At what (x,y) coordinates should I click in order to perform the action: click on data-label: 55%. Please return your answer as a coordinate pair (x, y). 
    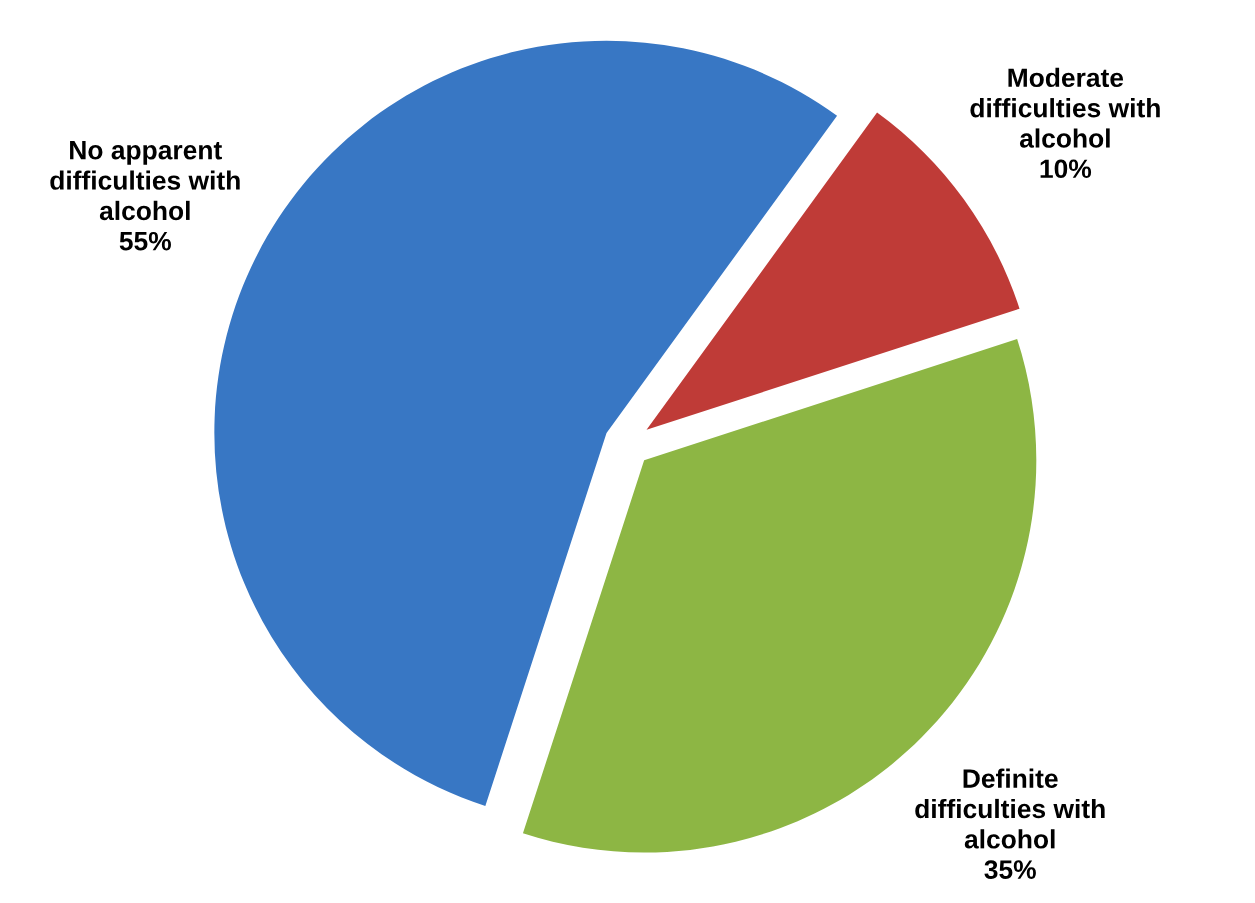
    Looking at the image, I should click on (145, 241).